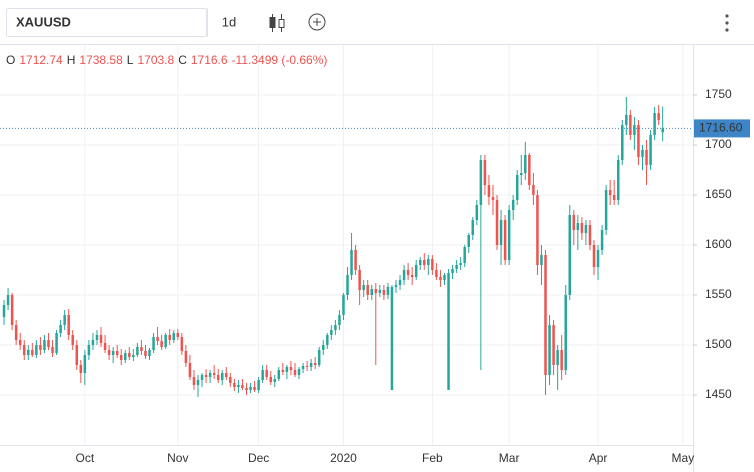 This screenshot has width=754, height=472. I want to click on y-tick-label: 1600, so click(718, 244).